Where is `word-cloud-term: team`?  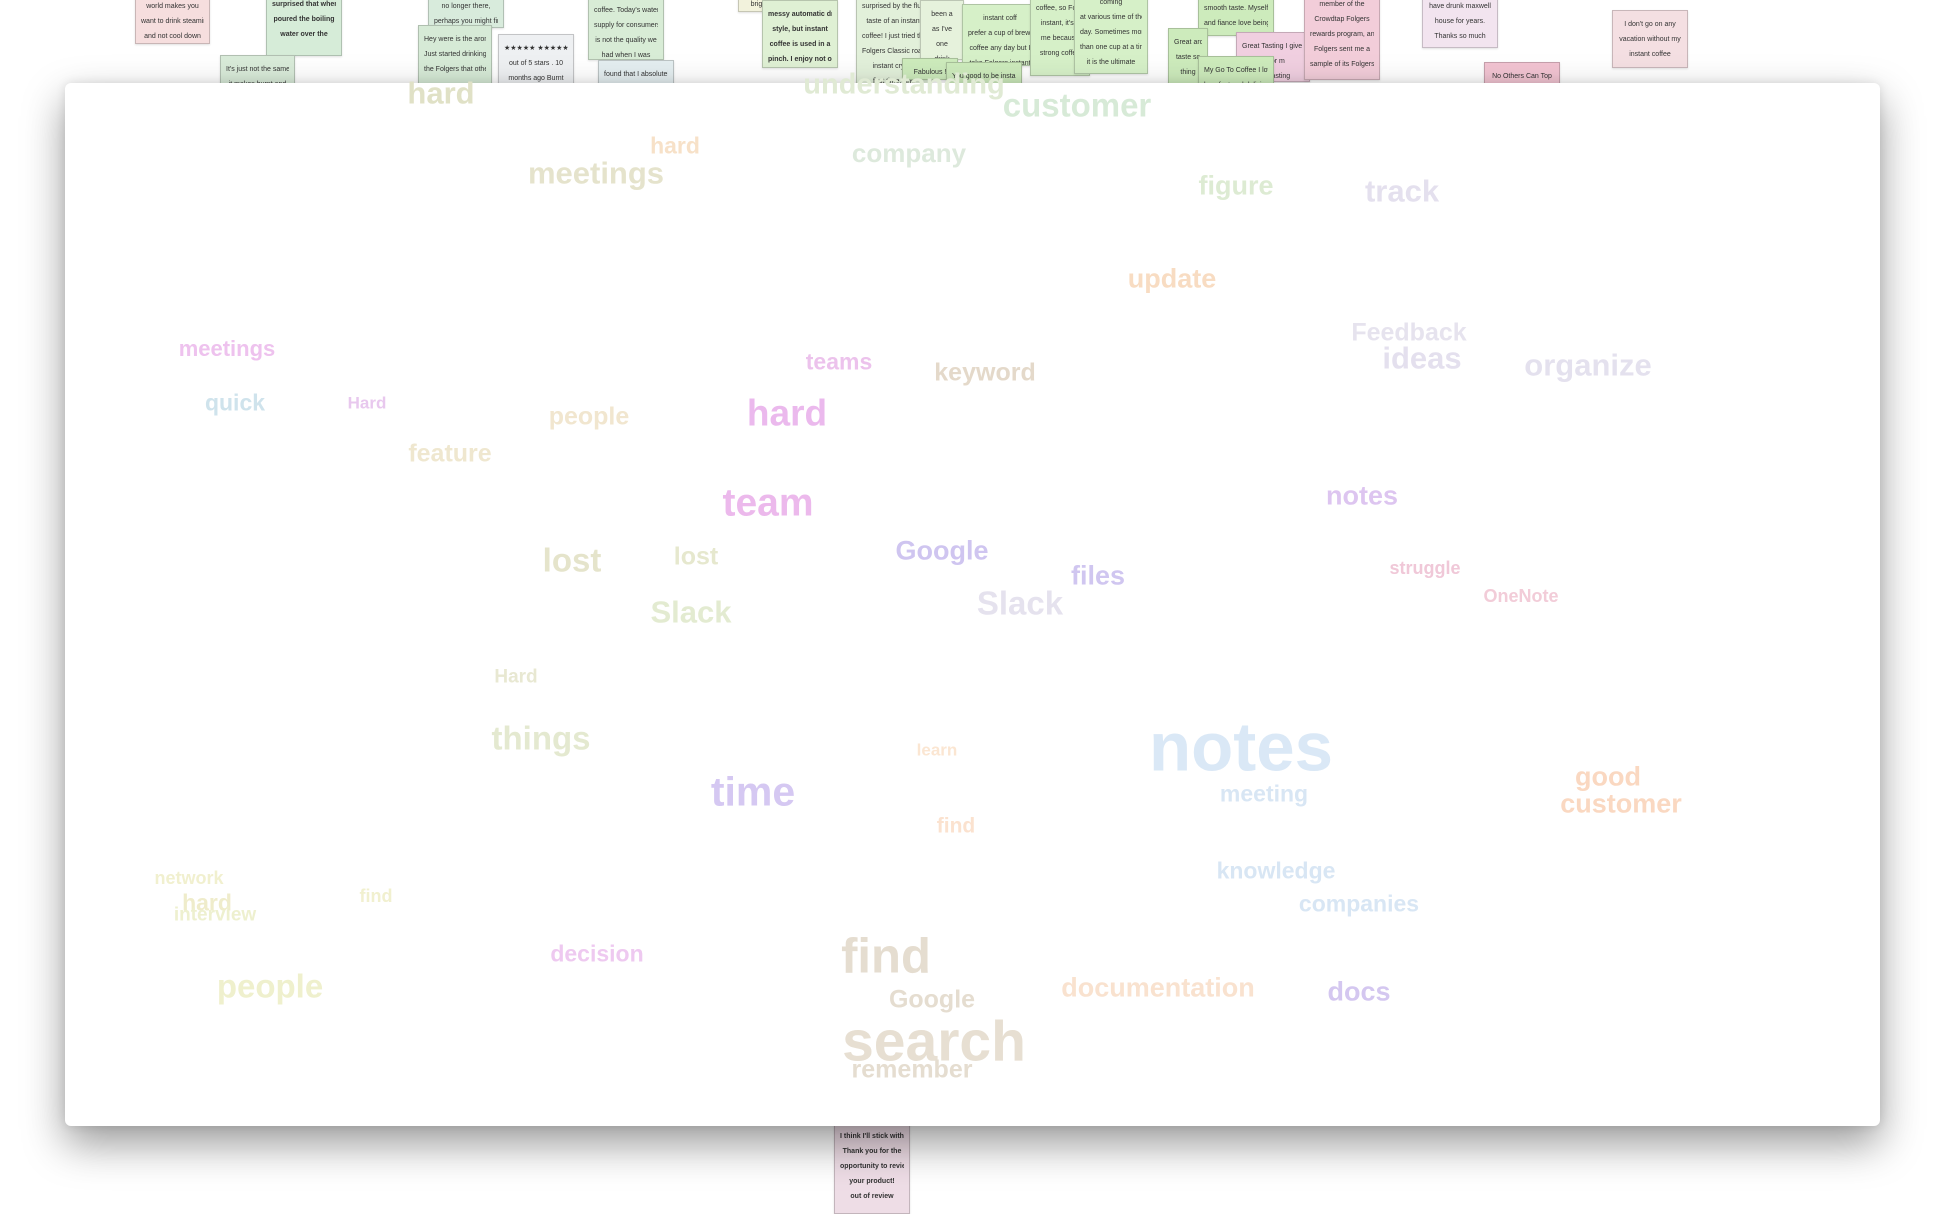
word-cloud-term: team is located at coordinates (768, 503).